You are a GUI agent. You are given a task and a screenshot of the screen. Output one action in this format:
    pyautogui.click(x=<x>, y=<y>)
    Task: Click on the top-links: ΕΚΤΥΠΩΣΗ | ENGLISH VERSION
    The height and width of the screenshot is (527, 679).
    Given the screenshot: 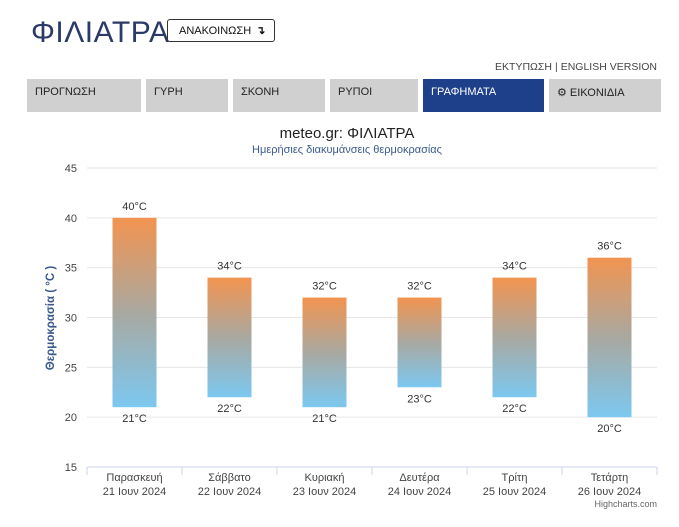 What is the action you would take?
    pyautogui.click(x=576, y=67)
    